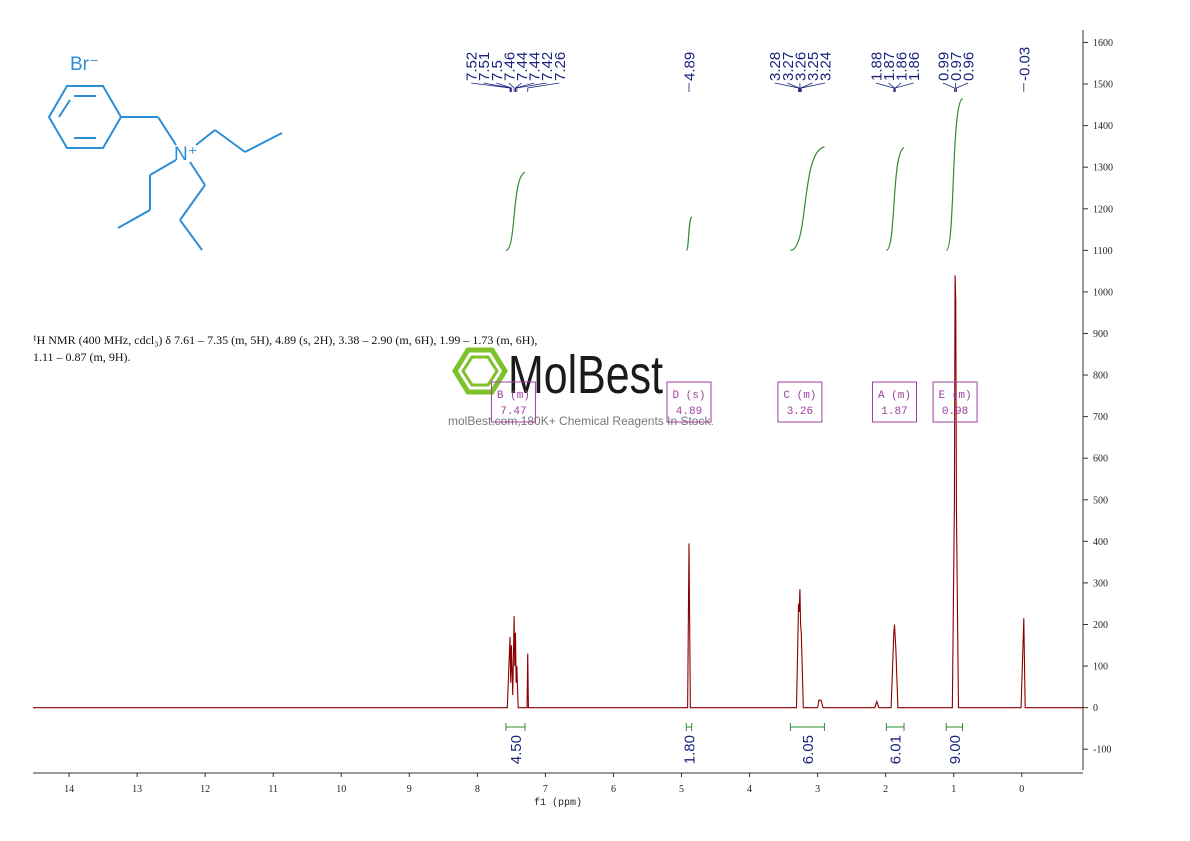 This screenshot has height=841, width=1190. What do you see at coordinates (613, 789) in the screenshot?
I see `x-tick-label: 6` at bounding box center [613, 789].